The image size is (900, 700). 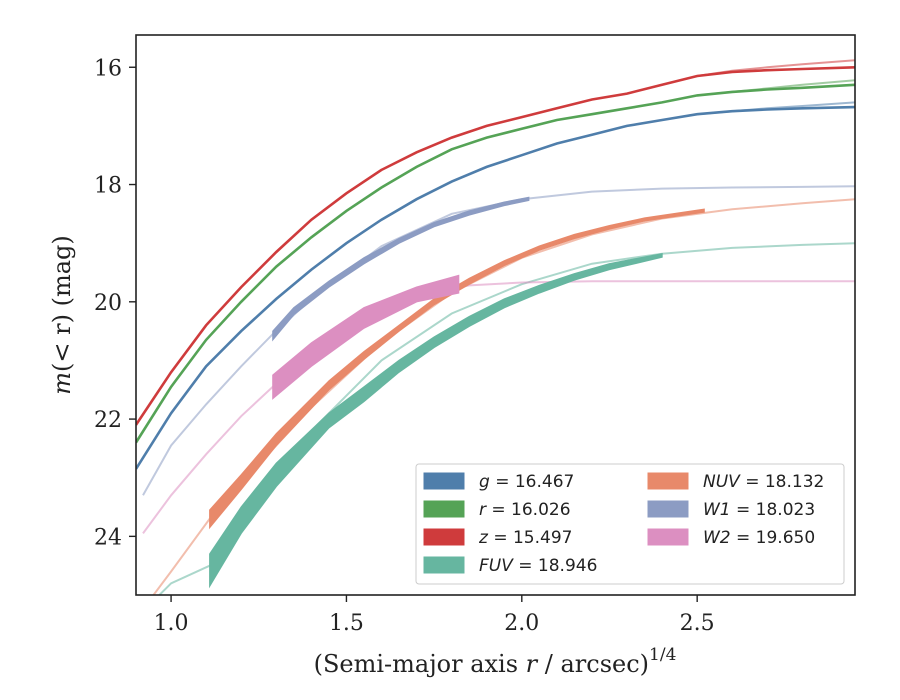 What do you see at coordinates (401, 269) in the screenshot?
I see `series-w1-band` at bounding box center [401, 269].